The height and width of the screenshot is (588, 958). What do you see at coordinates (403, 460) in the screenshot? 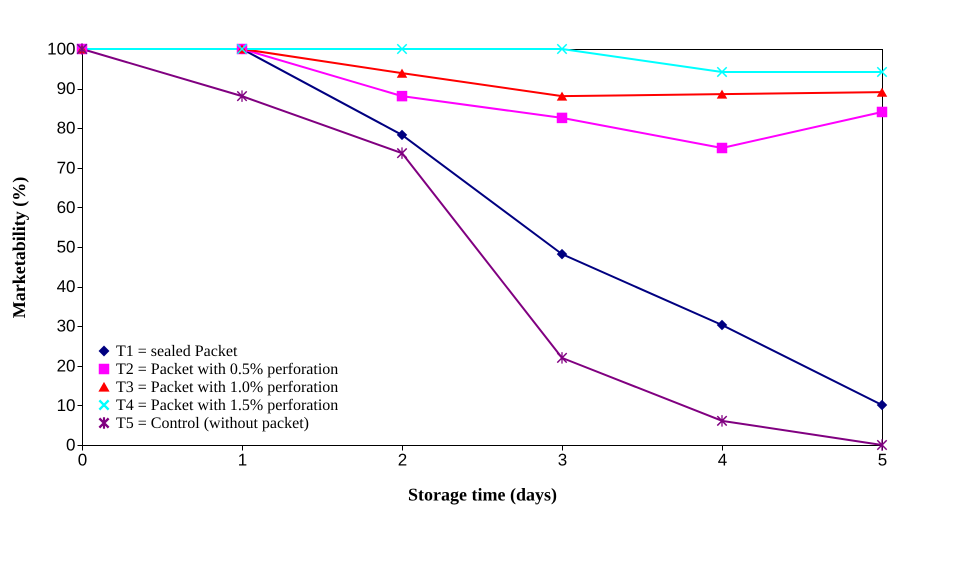
I see `x-tick-label: 2` at bounding box center [403, 460].